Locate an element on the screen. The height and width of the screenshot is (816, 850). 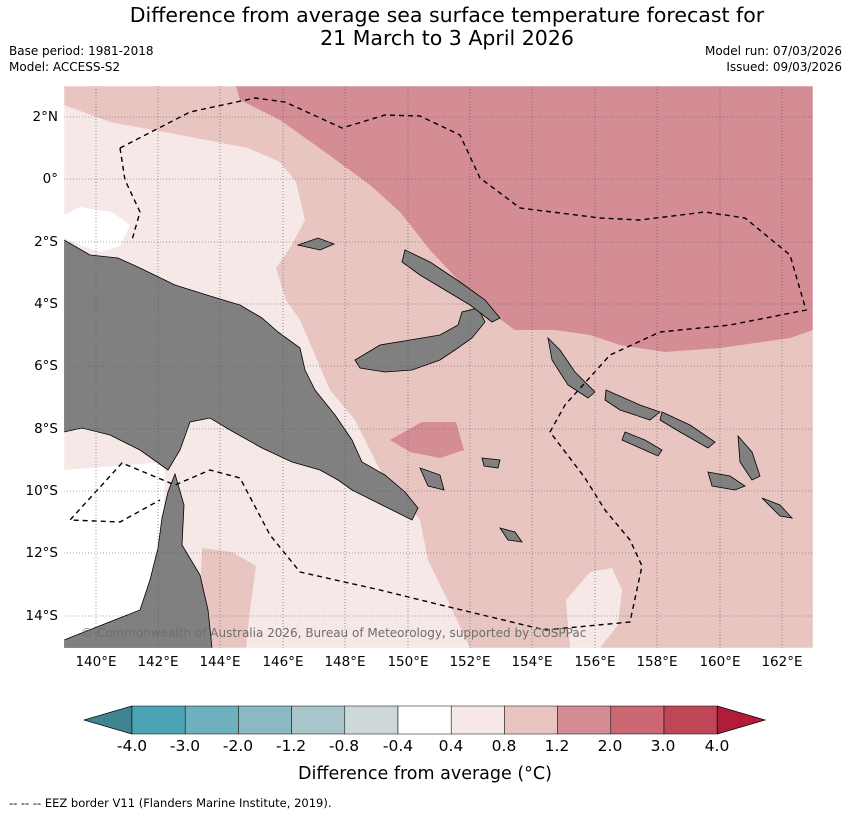
base-period: Base period: 1981-2018 is located at coordinates (81, 51).